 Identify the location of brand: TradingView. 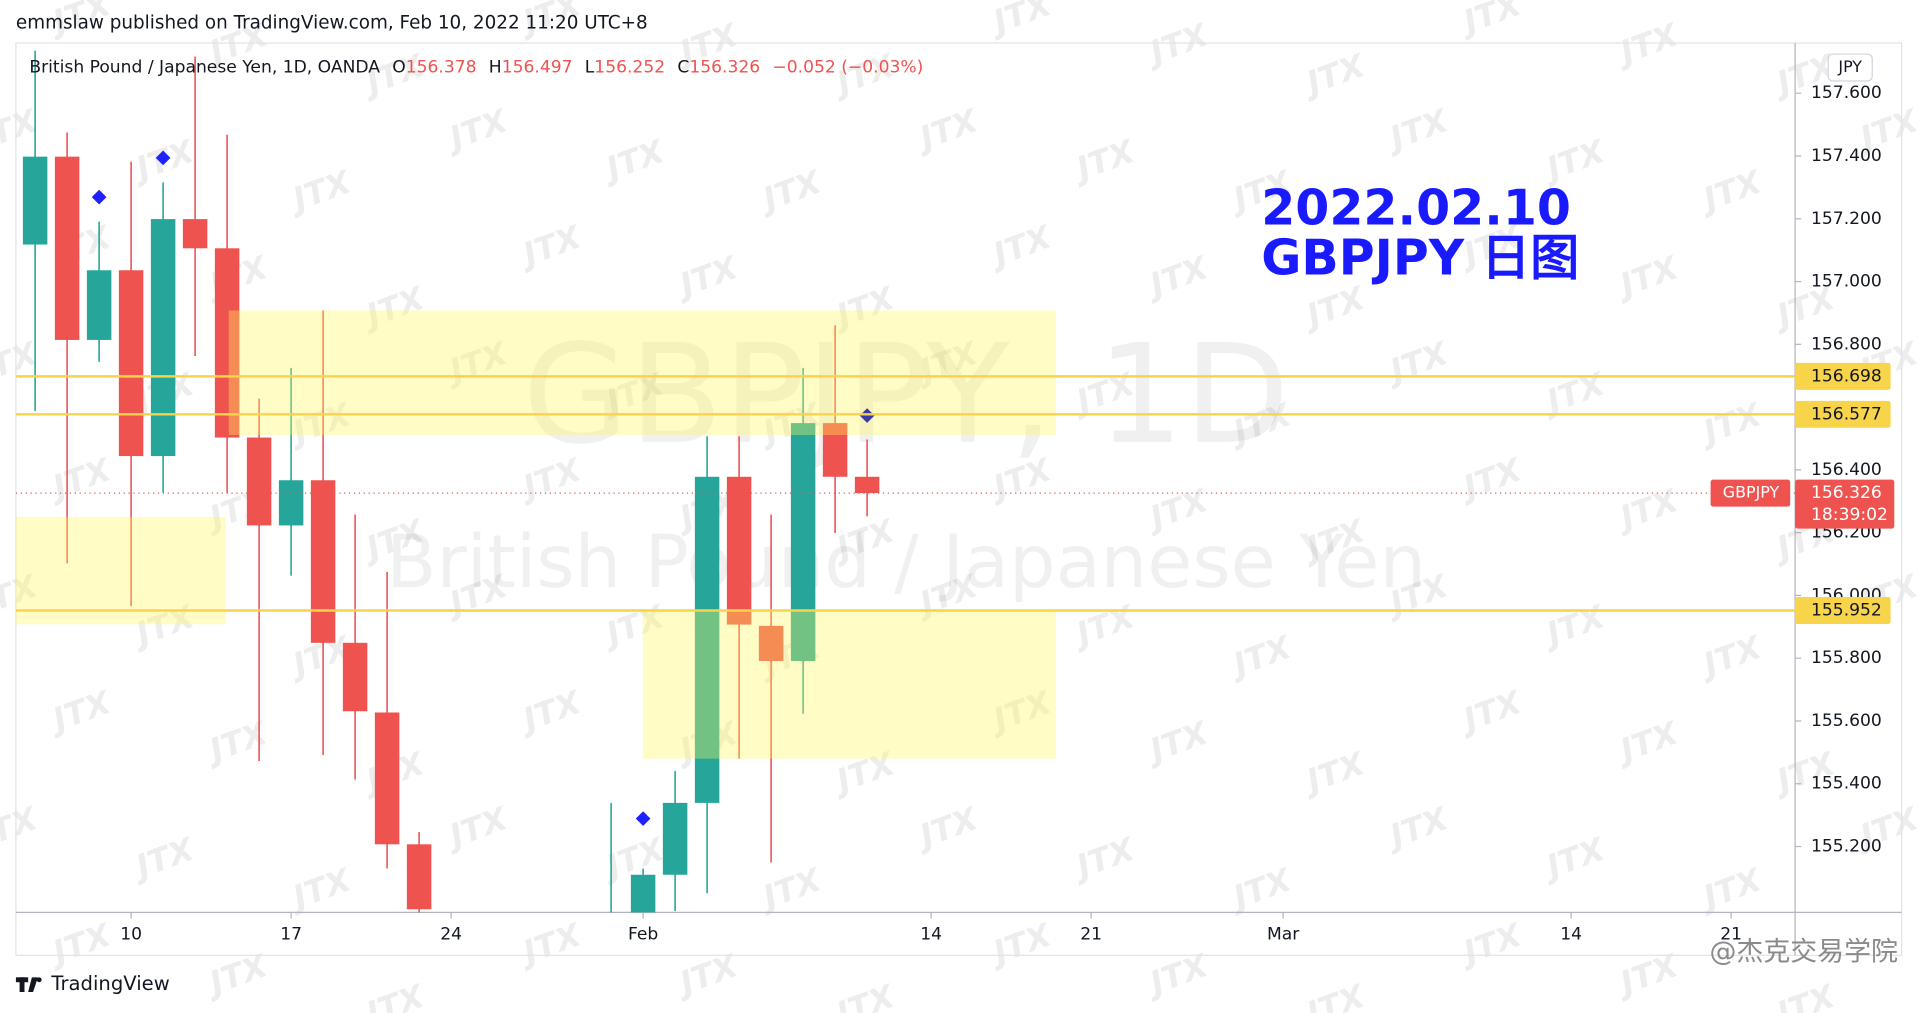
(109, 983).